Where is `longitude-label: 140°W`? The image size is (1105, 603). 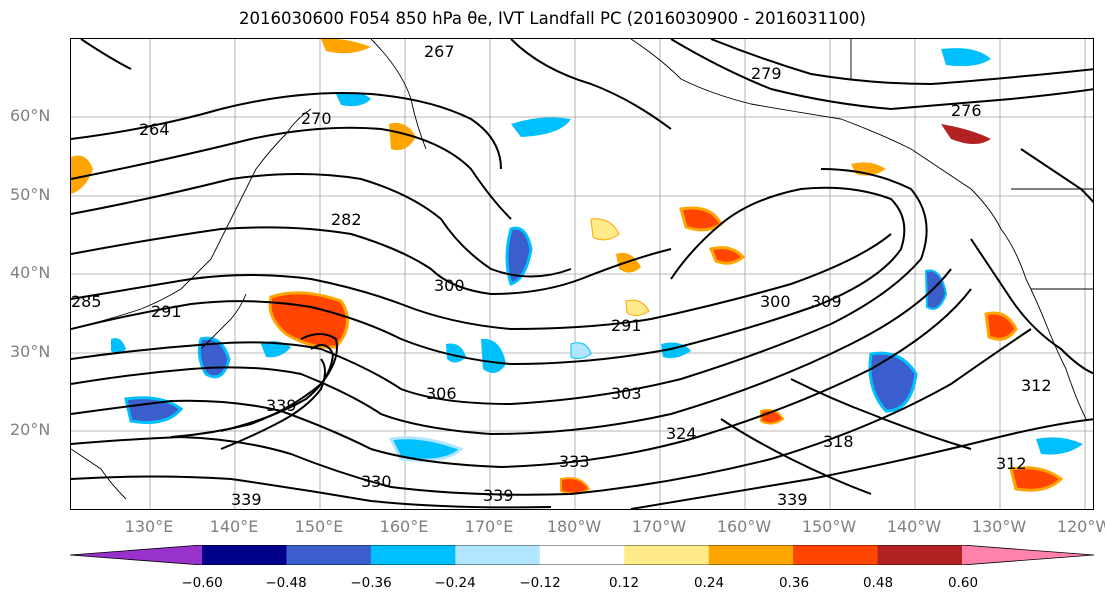
longitude-label: 140°W is located at coordinates (914, 526).